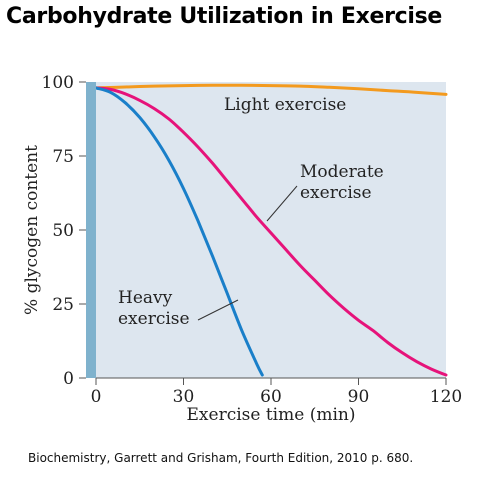 Image resolution: width=500 pixels, height=481 pixels. I want to click on y-tick-label: 25, so click(63, 305).